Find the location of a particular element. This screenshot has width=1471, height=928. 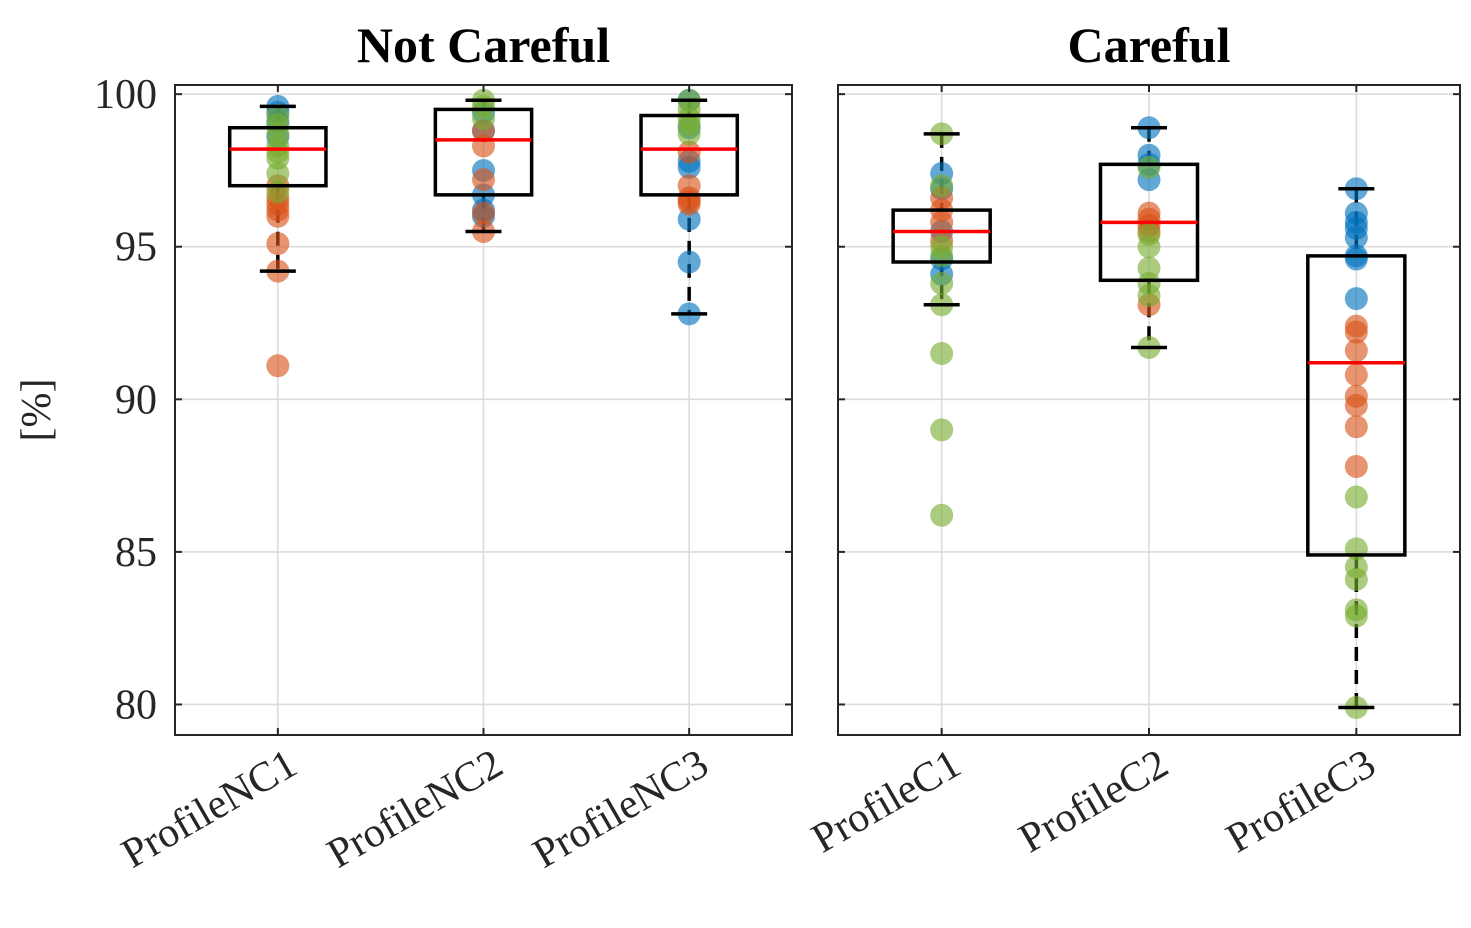

x-tick-label: ProfileC2 is located at coordinates (1094, 802).